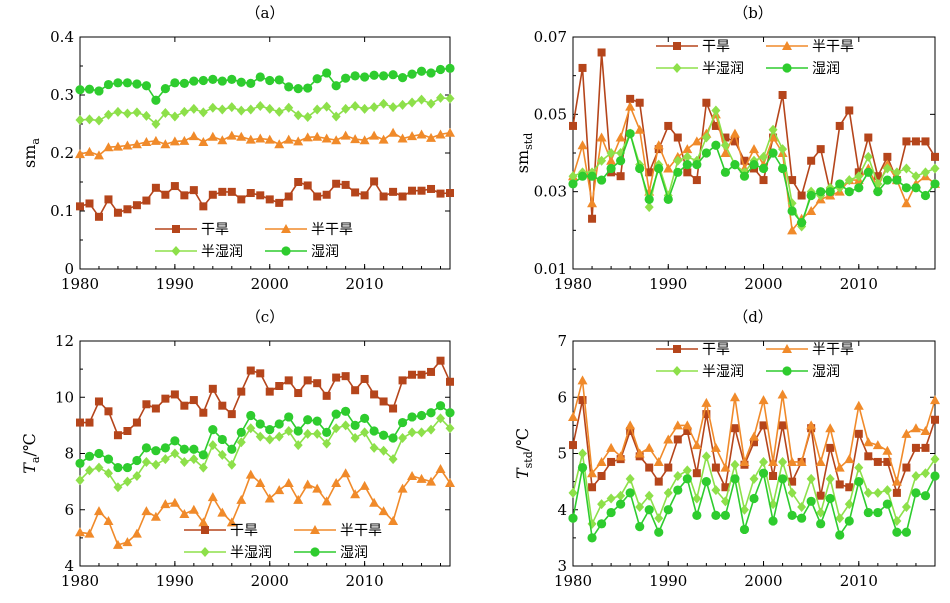 Image resolution: width=950 pixels, height=603 pixels. Describe the element at coordinates (35, 141) in the screenshot. I see `y-axis-label-sub: a` at that location.